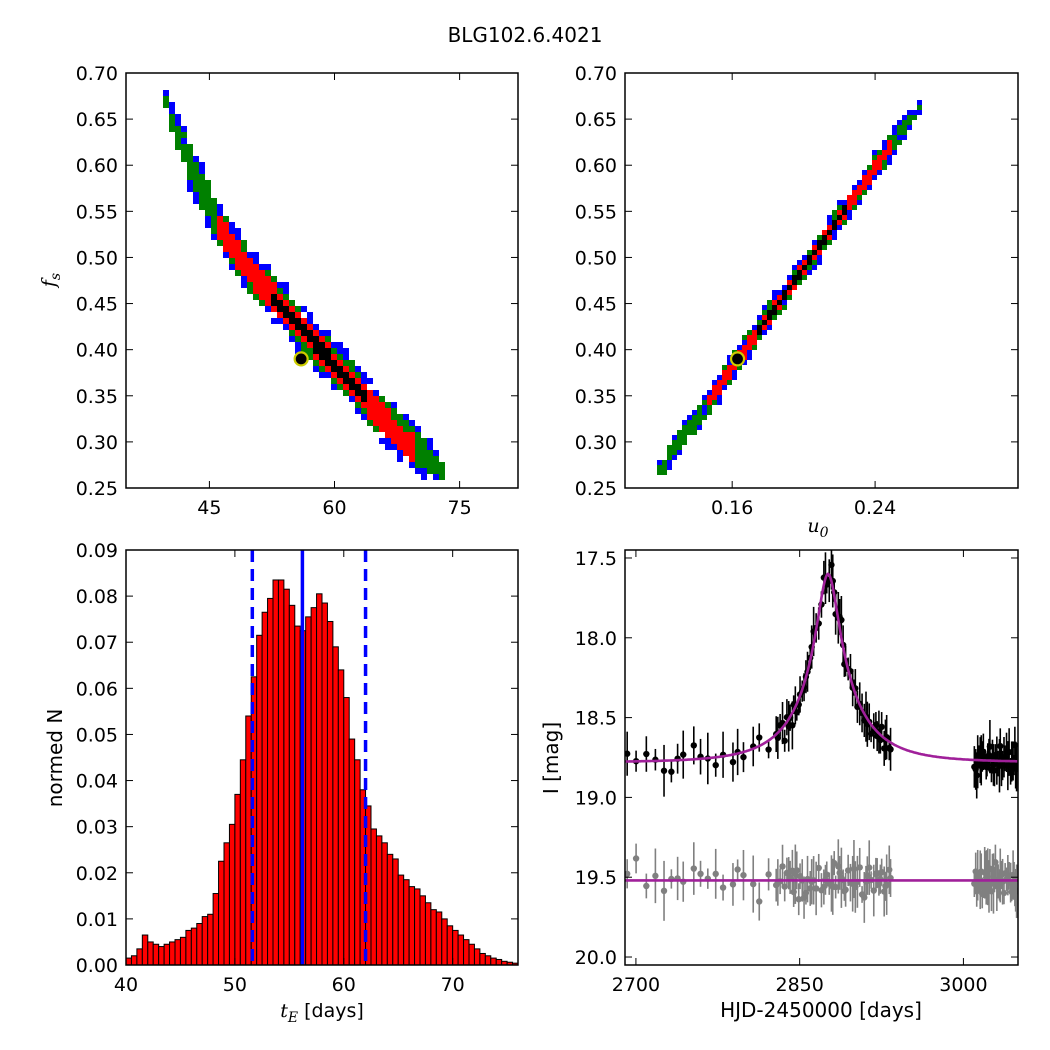 The width and height of the screenshot is (1050, 1050). I want to click on x-tick-label: 2850, so click(799, 985).